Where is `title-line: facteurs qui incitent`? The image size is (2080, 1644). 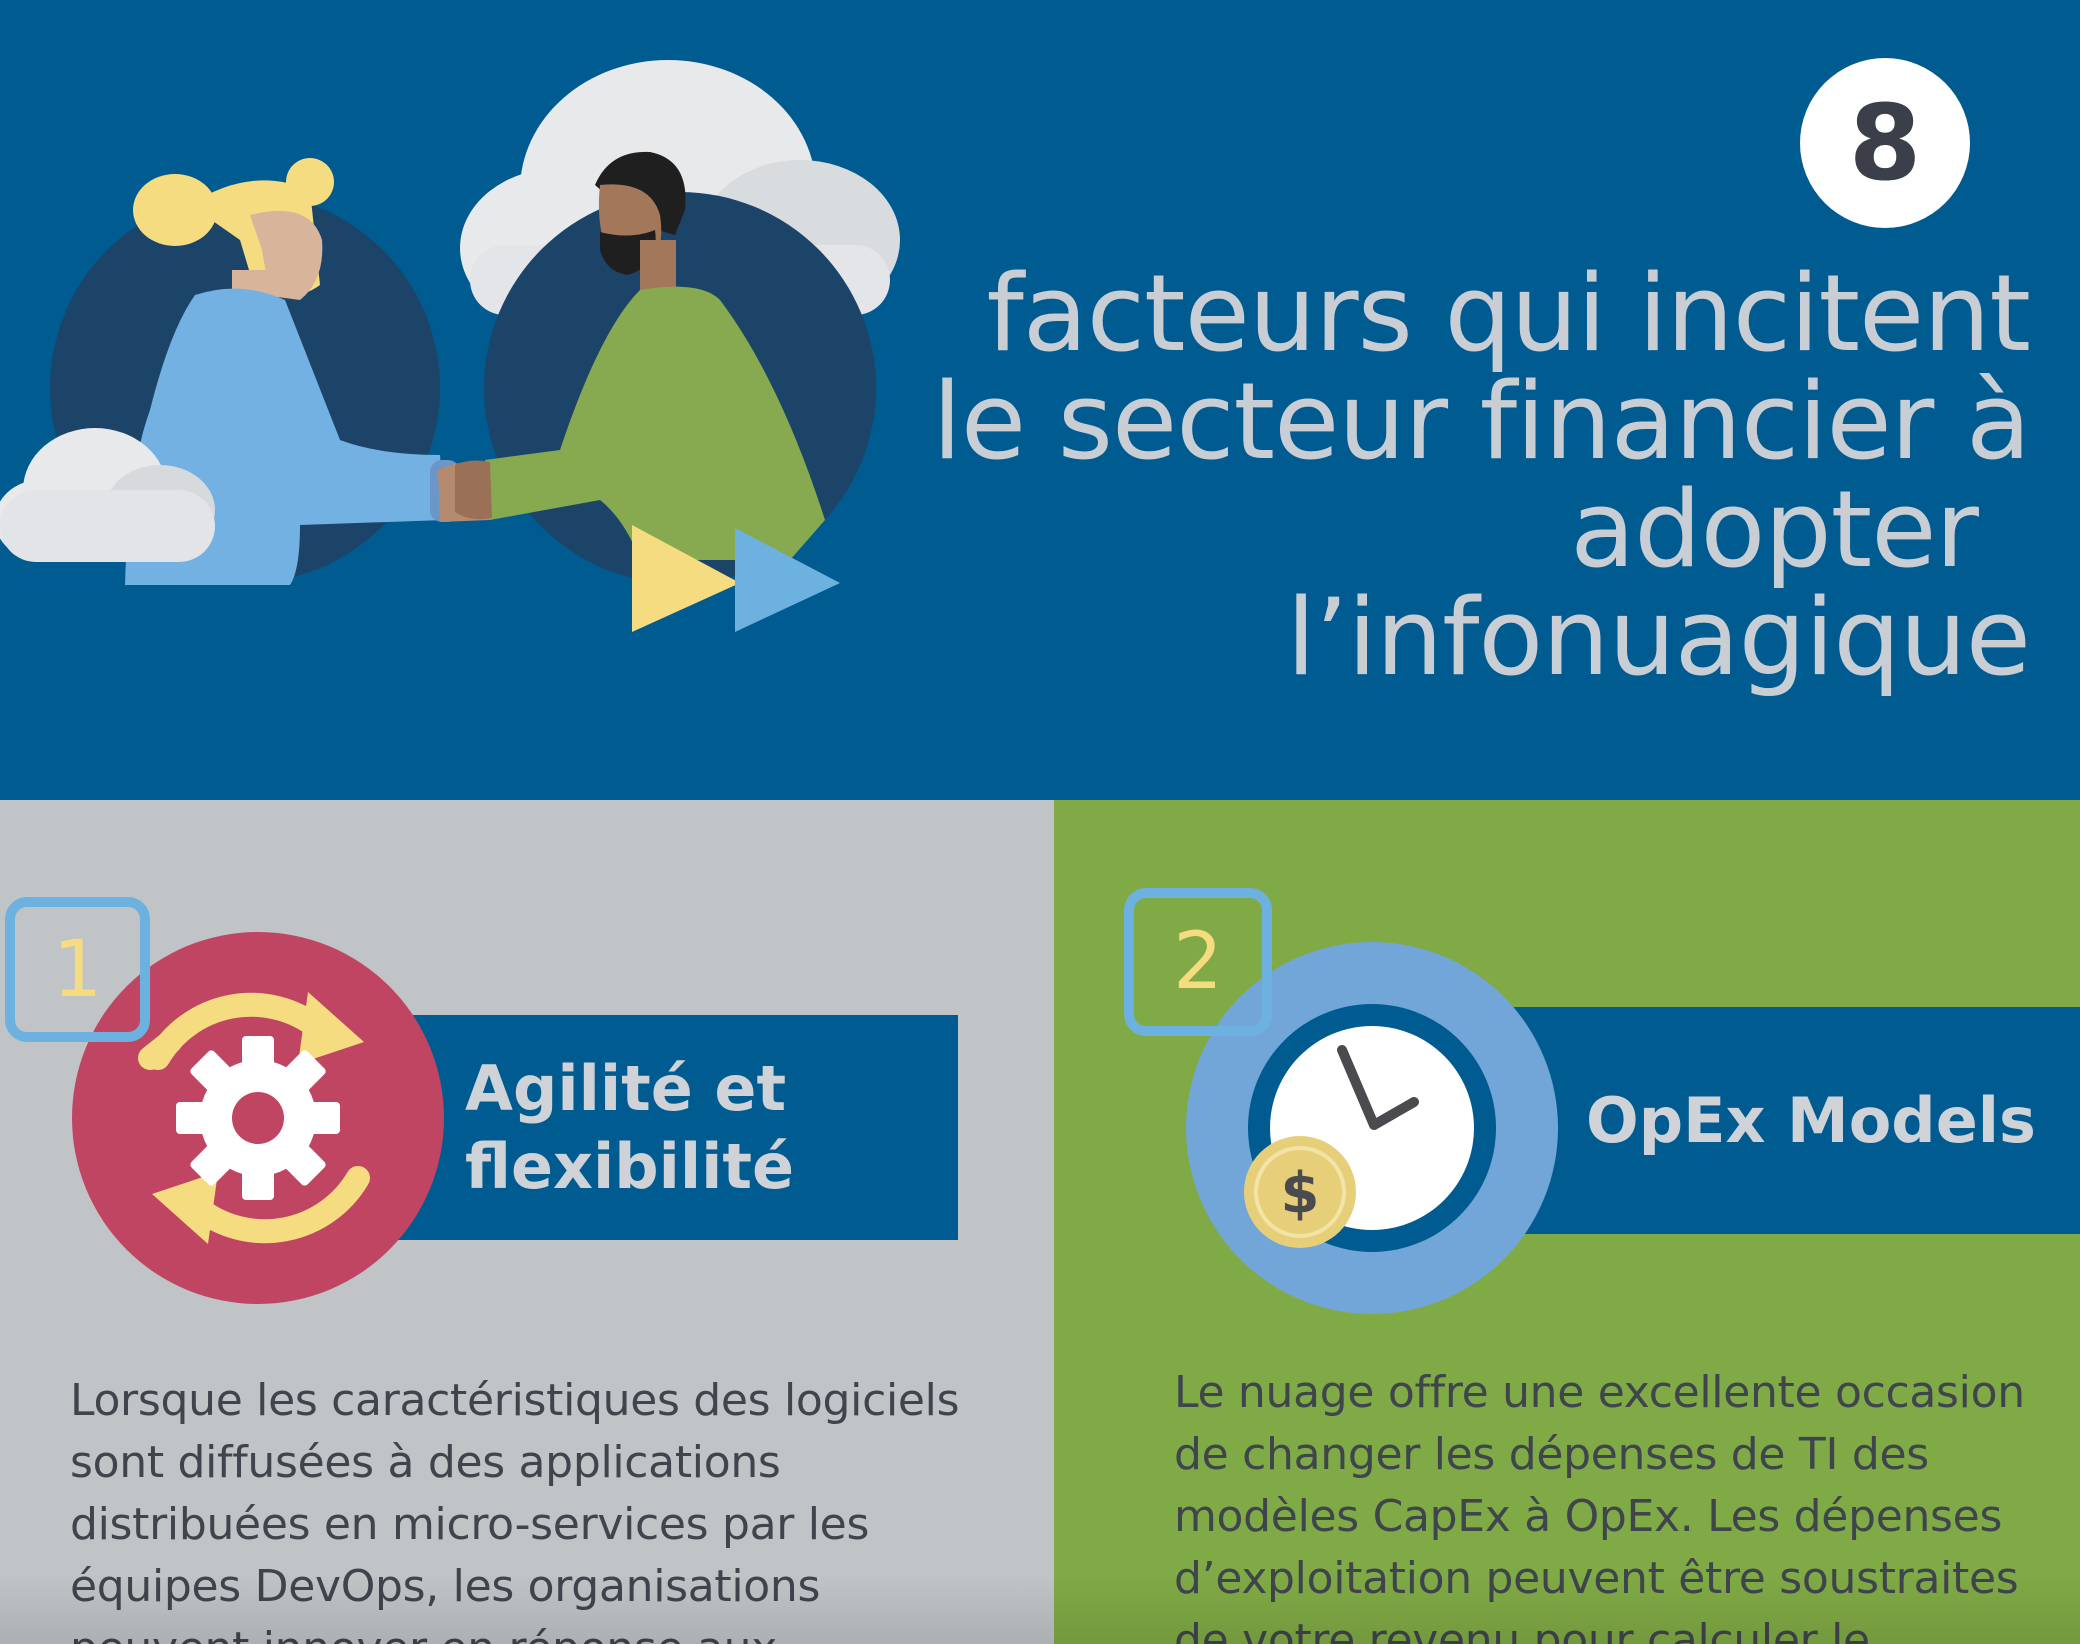 title-line: facteurs qui incitent is located at coordinates (1508, 313).